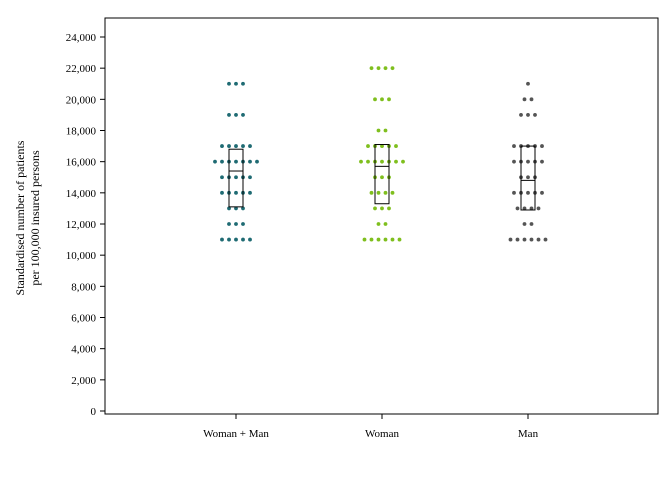 The width and height of the screenshot is (672, 480). What do you see at coordinates (83, 350) in the screenshot?
I see `y-tick-label: 4,000` at bounding box center [83, 350].